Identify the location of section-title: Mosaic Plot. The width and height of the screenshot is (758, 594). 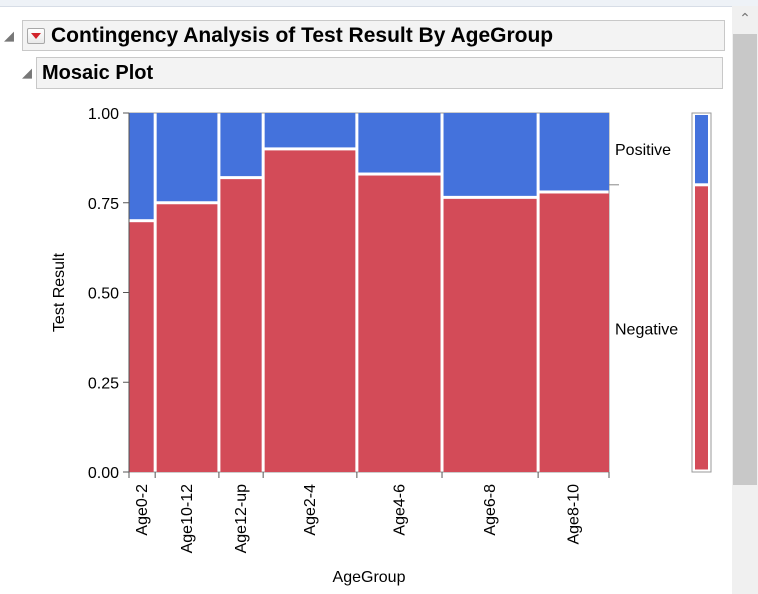
(98, 72).